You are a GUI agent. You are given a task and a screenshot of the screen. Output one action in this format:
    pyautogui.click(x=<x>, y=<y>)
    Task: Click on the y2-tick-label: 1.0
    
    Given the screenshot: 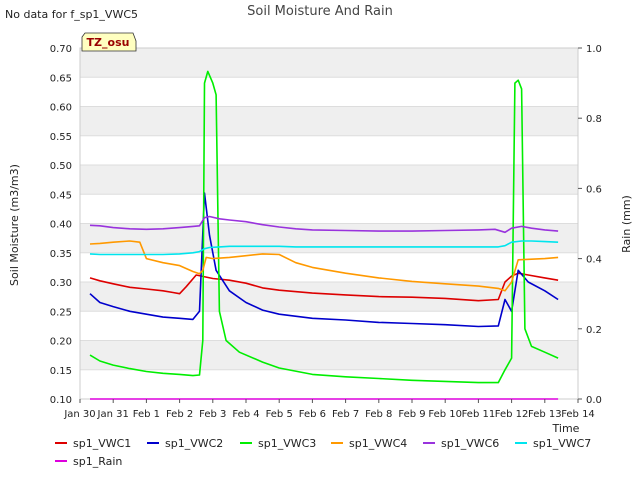 What is the action you would take?
    pyautogui.click(x=594, y=49)
    